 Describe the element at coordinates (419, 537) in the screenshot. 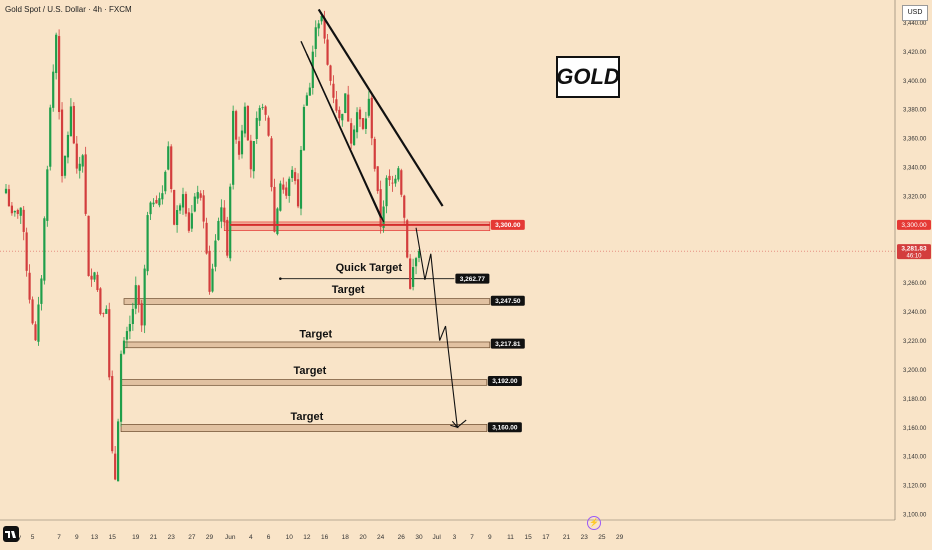

I see `x-tick-label: 30` at that location.